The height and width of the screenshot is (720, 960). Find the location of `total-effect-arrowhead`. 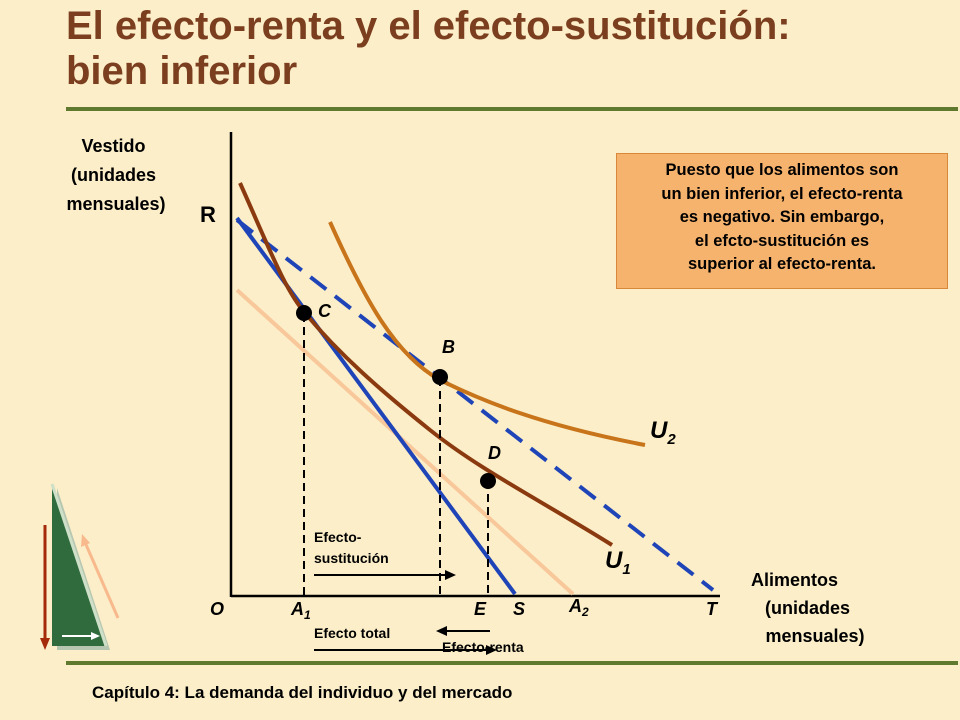

total-effect-arrowhead is located at coordinates (491, 650).